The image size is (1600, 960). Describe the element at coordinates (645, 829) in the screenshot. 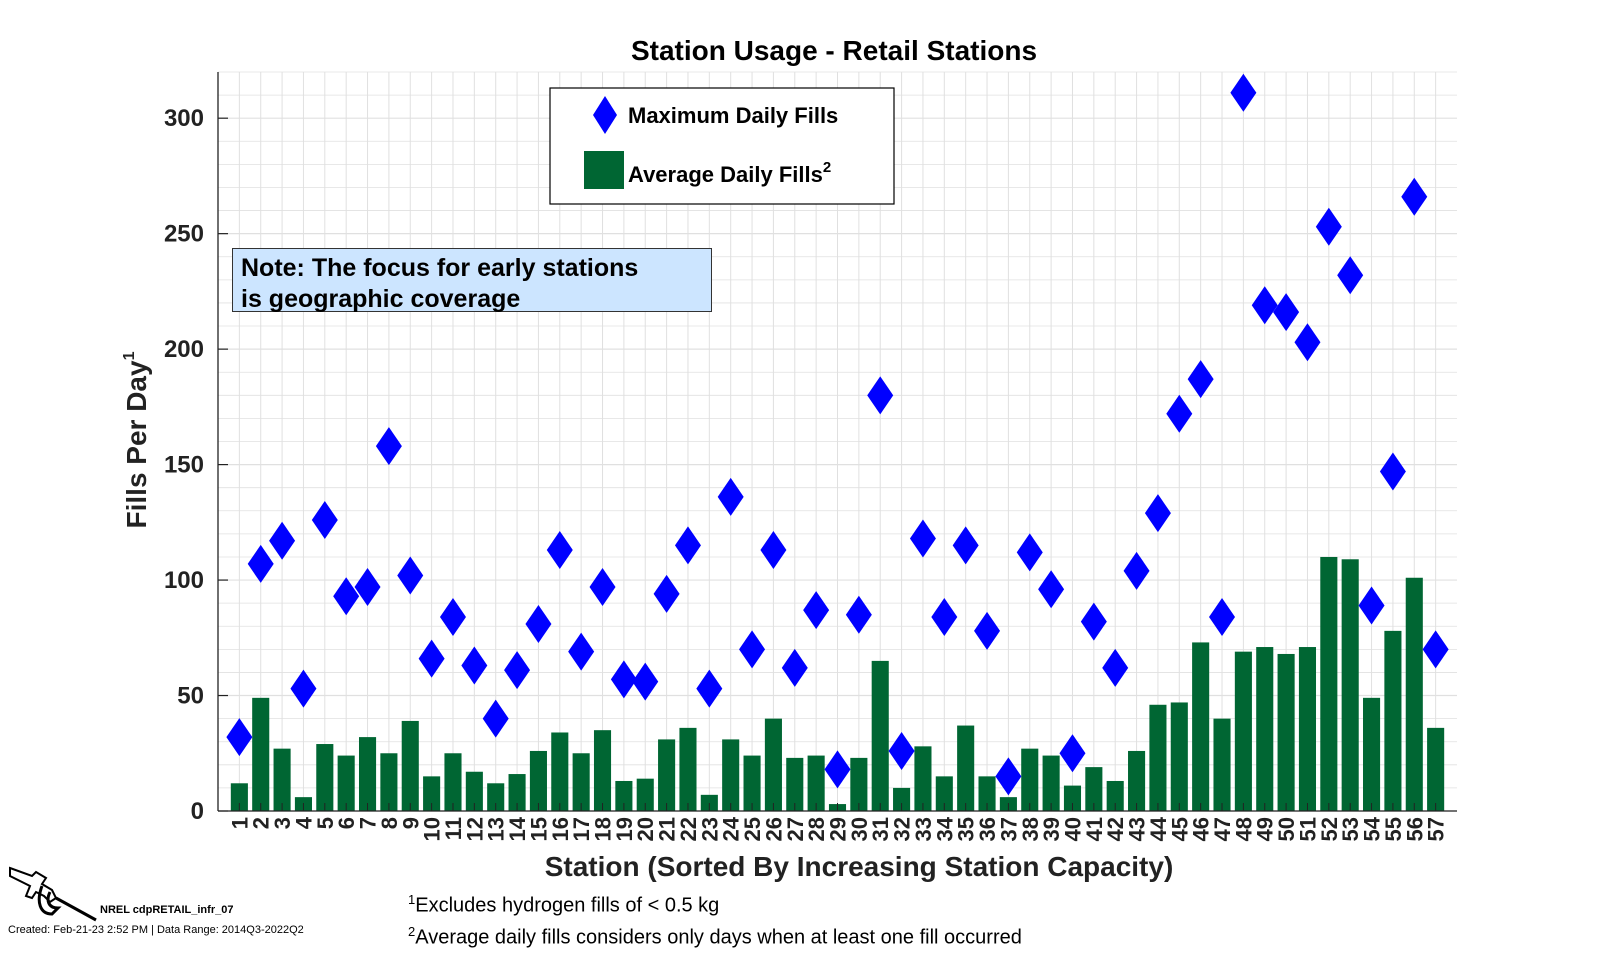

I see `x-tick-label: 20` at that location.